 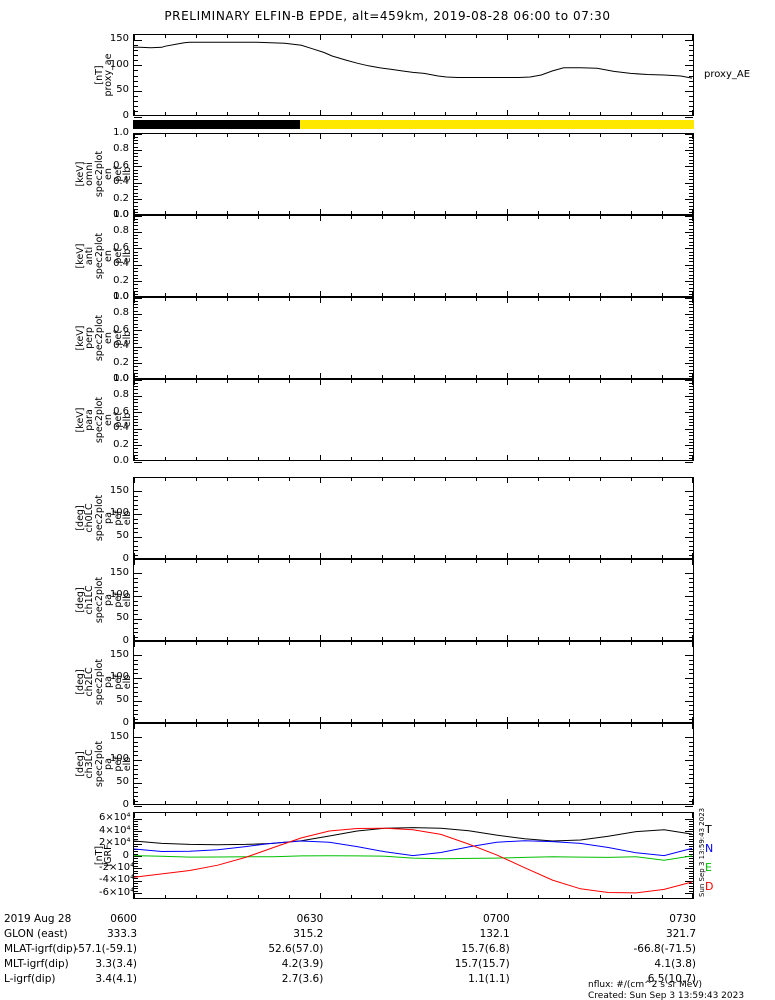 What do you see at coordinates (117, 892) in the screenshot?
I see `ytick-label: -6×10⁴` at bounding box center [117, 892].